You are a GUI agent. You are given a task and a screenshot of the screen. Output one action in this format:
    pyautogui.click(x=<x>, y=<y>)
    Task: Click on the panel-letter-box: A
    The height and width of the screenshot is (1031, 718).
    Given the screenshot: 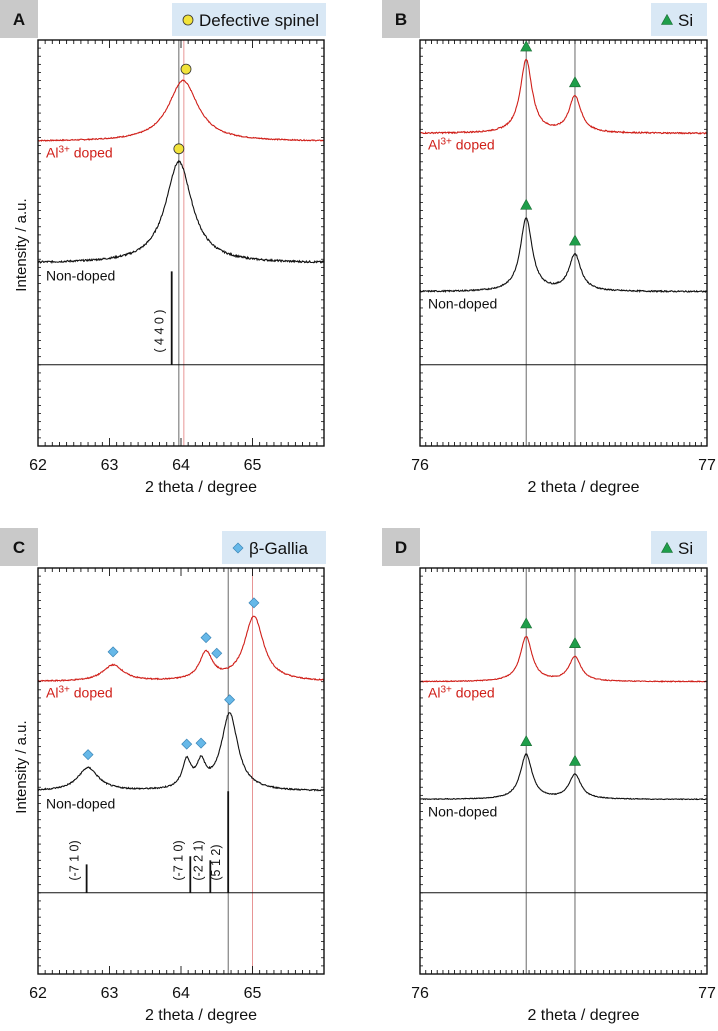 What is the action you would take?
    pyautogui.click(x=19, y=19)
    